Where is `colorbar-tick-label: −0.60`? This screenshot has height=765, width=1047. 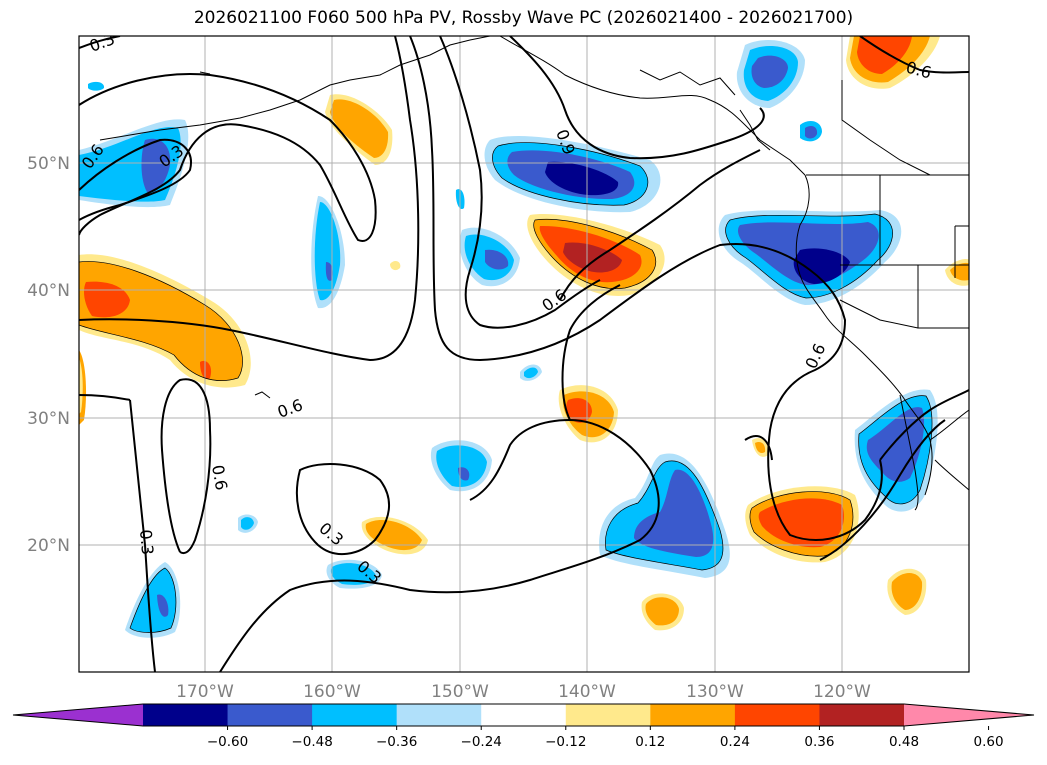 colorbar-tick-label: −0.60 is located at coordinates (227, 742).